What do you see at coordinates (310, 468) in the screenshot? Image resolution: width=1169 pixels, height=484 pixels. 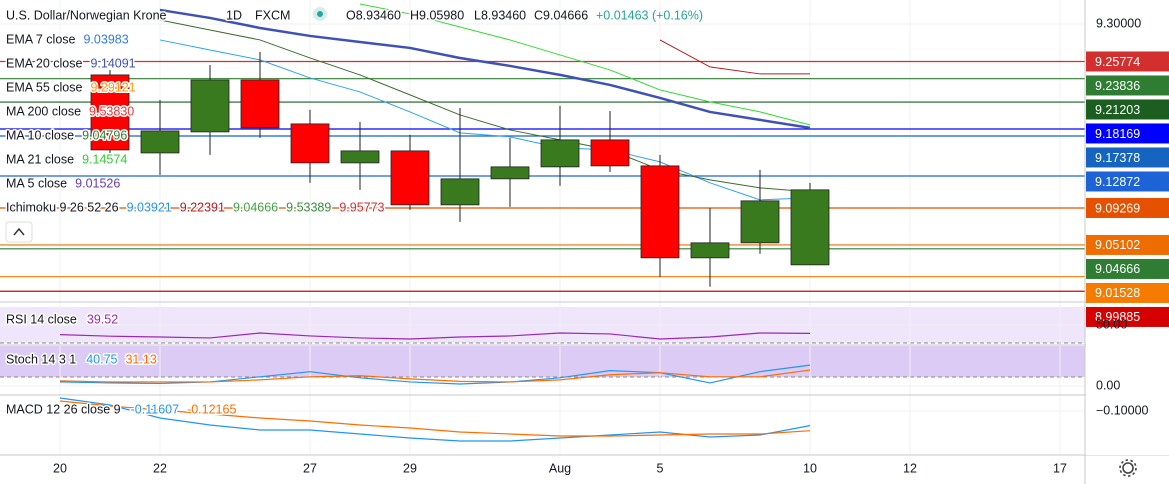 I see `x-tick-label: 27` at bounding box center [310, 468].